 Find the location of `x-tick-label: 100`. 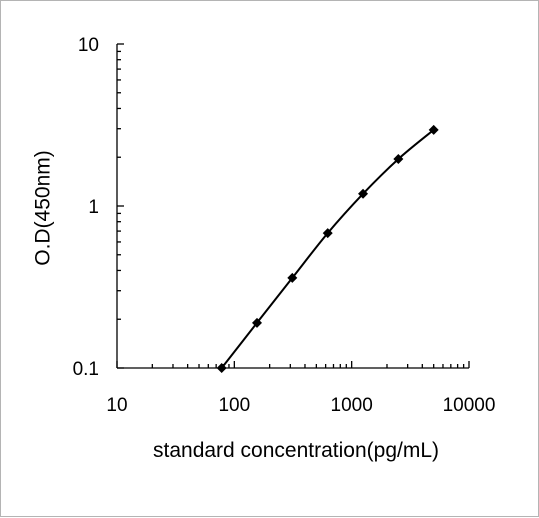

x-tick-label: 100 is located at coordinates (234, 405).